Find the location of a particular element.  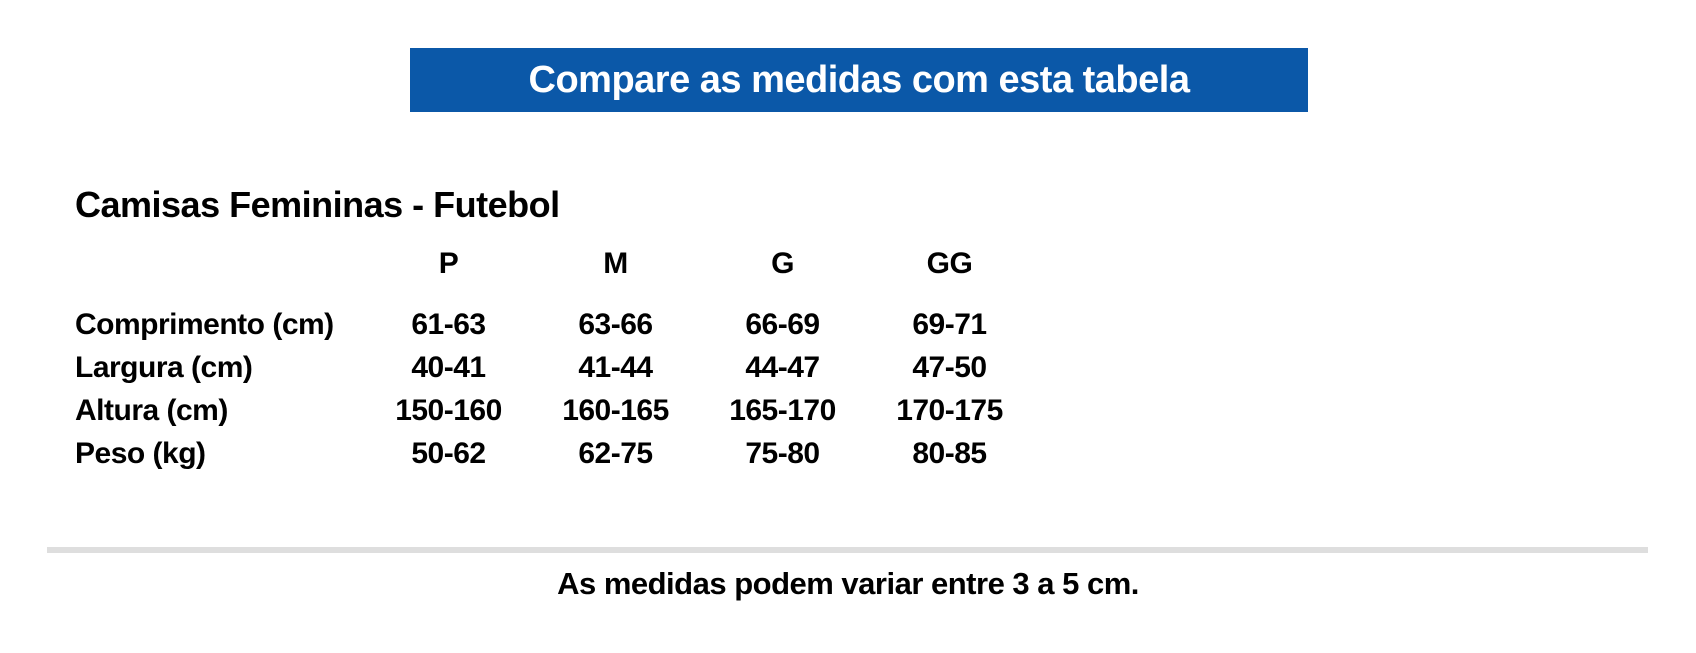

section-title: Camisas Femininas - Futebol is located at coordinates (317, 204).